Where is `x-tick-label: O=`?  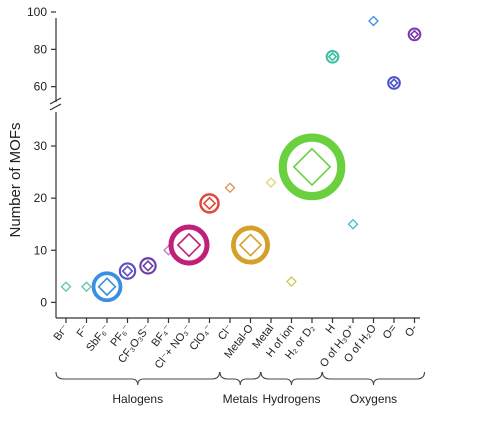
x-tick-label: O= is located at coordinates (390, 331).